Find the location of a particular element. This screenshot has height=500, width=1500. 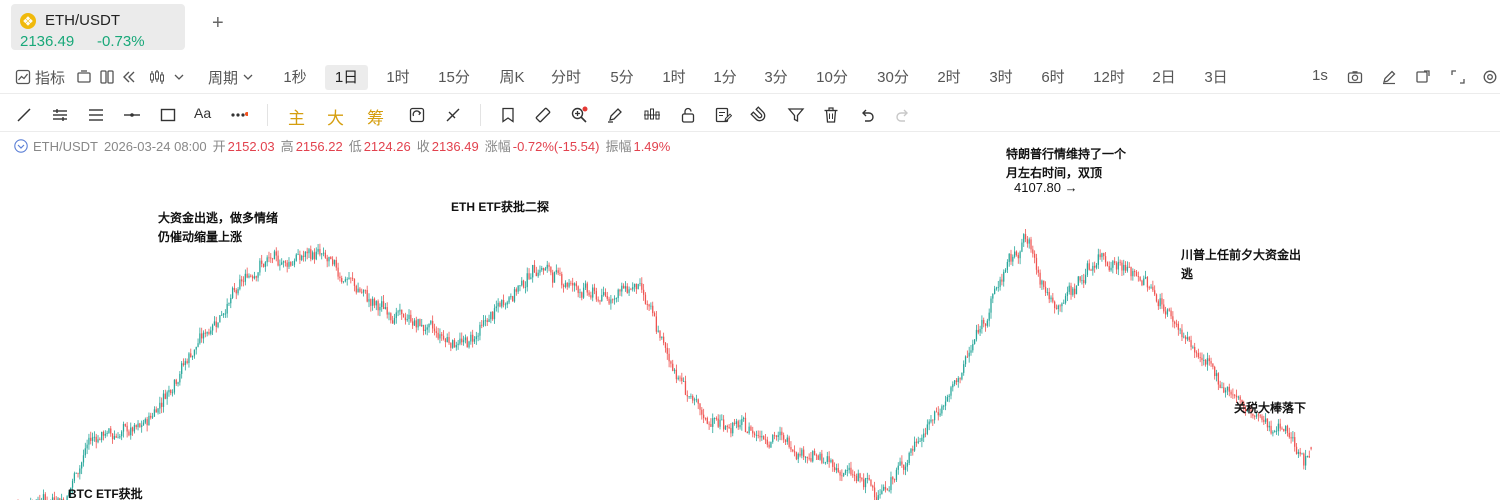

period-dropdown: 周期 is located at coordinates (223, 78).